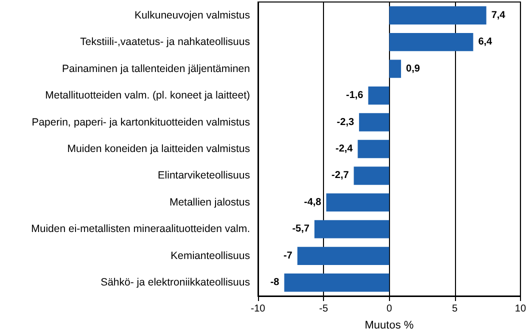 The image size is (529, 336). I want to click on x-tick-label: -5, so click(323, 309).